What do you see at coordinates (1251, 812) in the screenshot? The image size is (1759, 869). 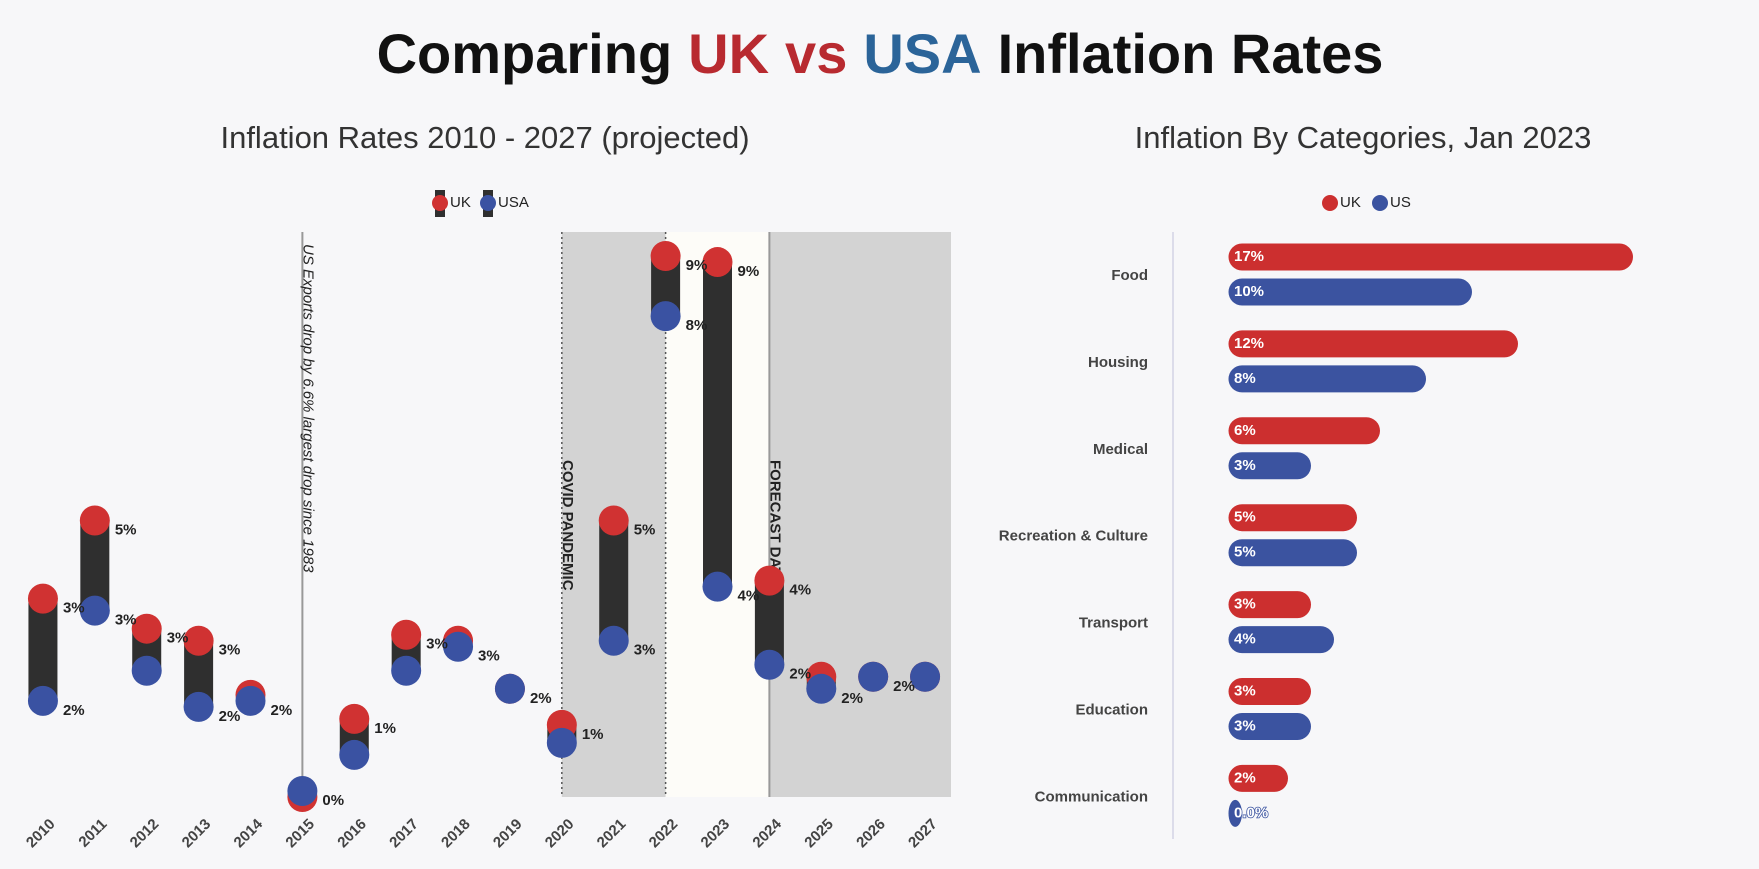 I see `value-label: 0.0%` at bounding box center [1251, 812].